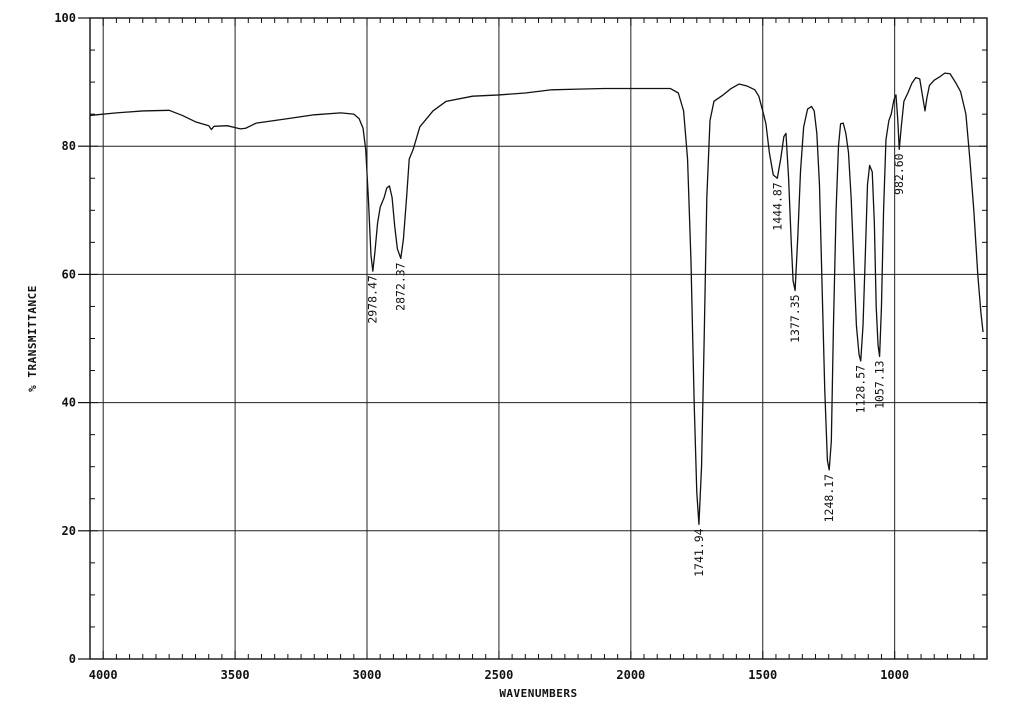 The height and width of the screenshot is (710, 1024). Describe the element at coordinates (69, 531) in the screenshot. I see `y-tick-label-20: 20` at that location.